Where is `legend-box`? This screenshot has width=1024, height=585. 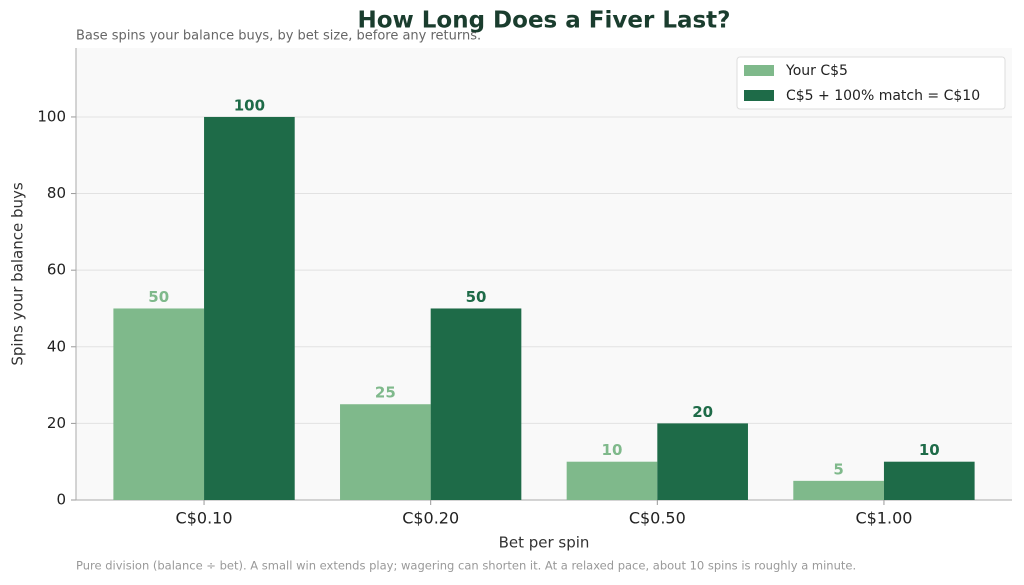
legend-box is located at coordinates (871, 83).